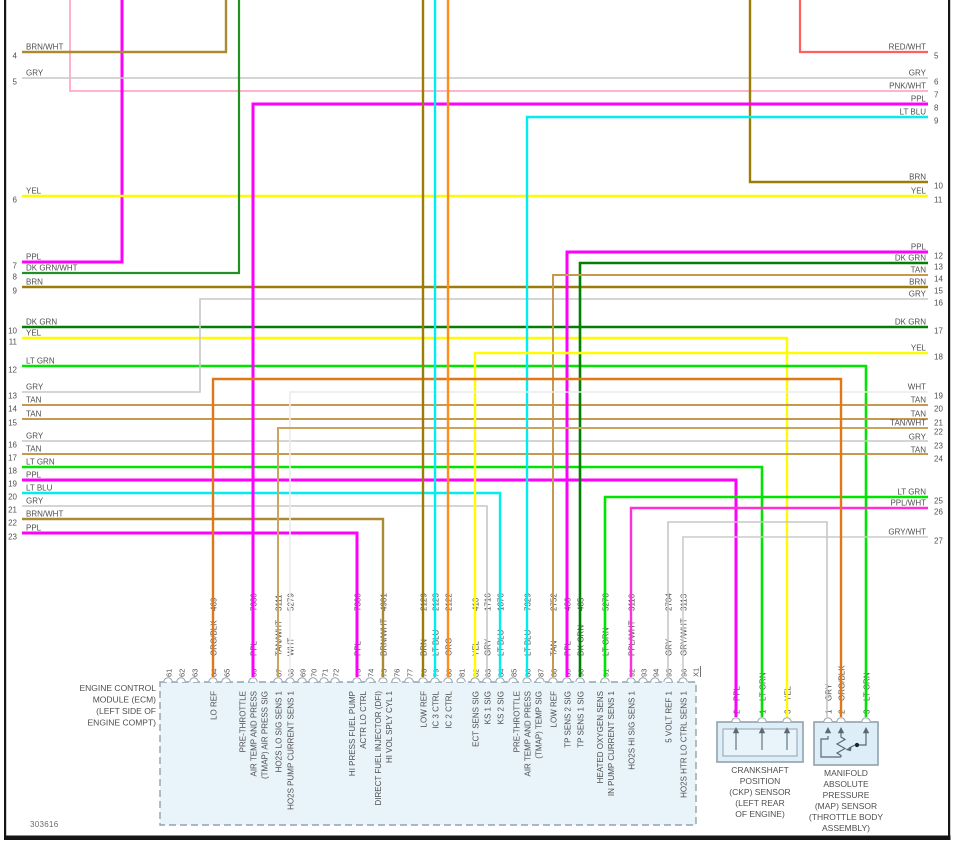  Describe the element at coordinates (44, 47) in the screenshot. I see `left-stub-label: BRN/WHT` at that location.